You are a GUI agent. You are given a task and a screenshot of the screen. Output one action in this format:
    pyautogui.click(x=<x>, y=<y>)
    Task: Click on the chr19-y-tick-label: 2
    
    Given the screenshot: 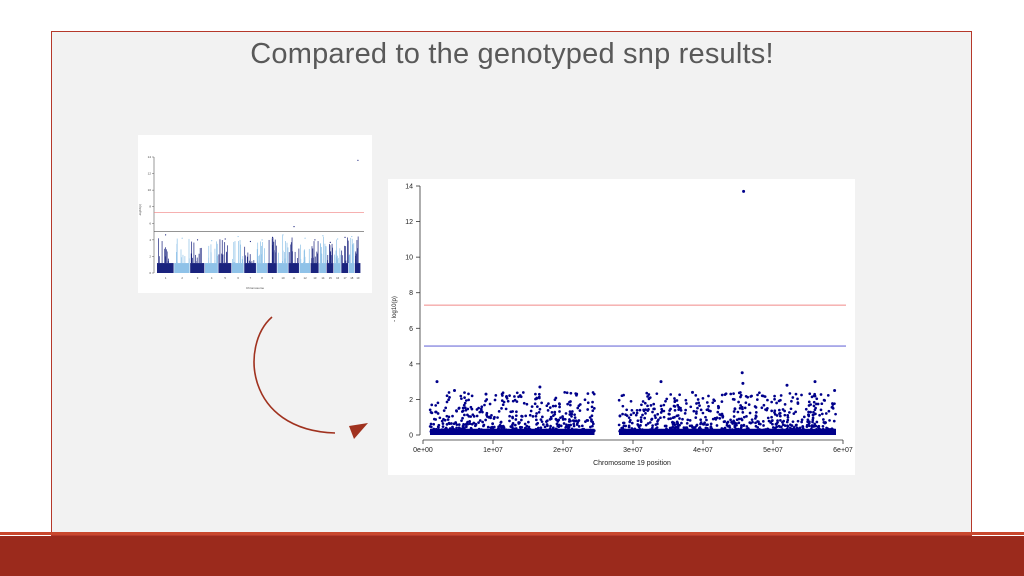 What is the action you would take?
    pyautogui.click(x=411, y=400)
    